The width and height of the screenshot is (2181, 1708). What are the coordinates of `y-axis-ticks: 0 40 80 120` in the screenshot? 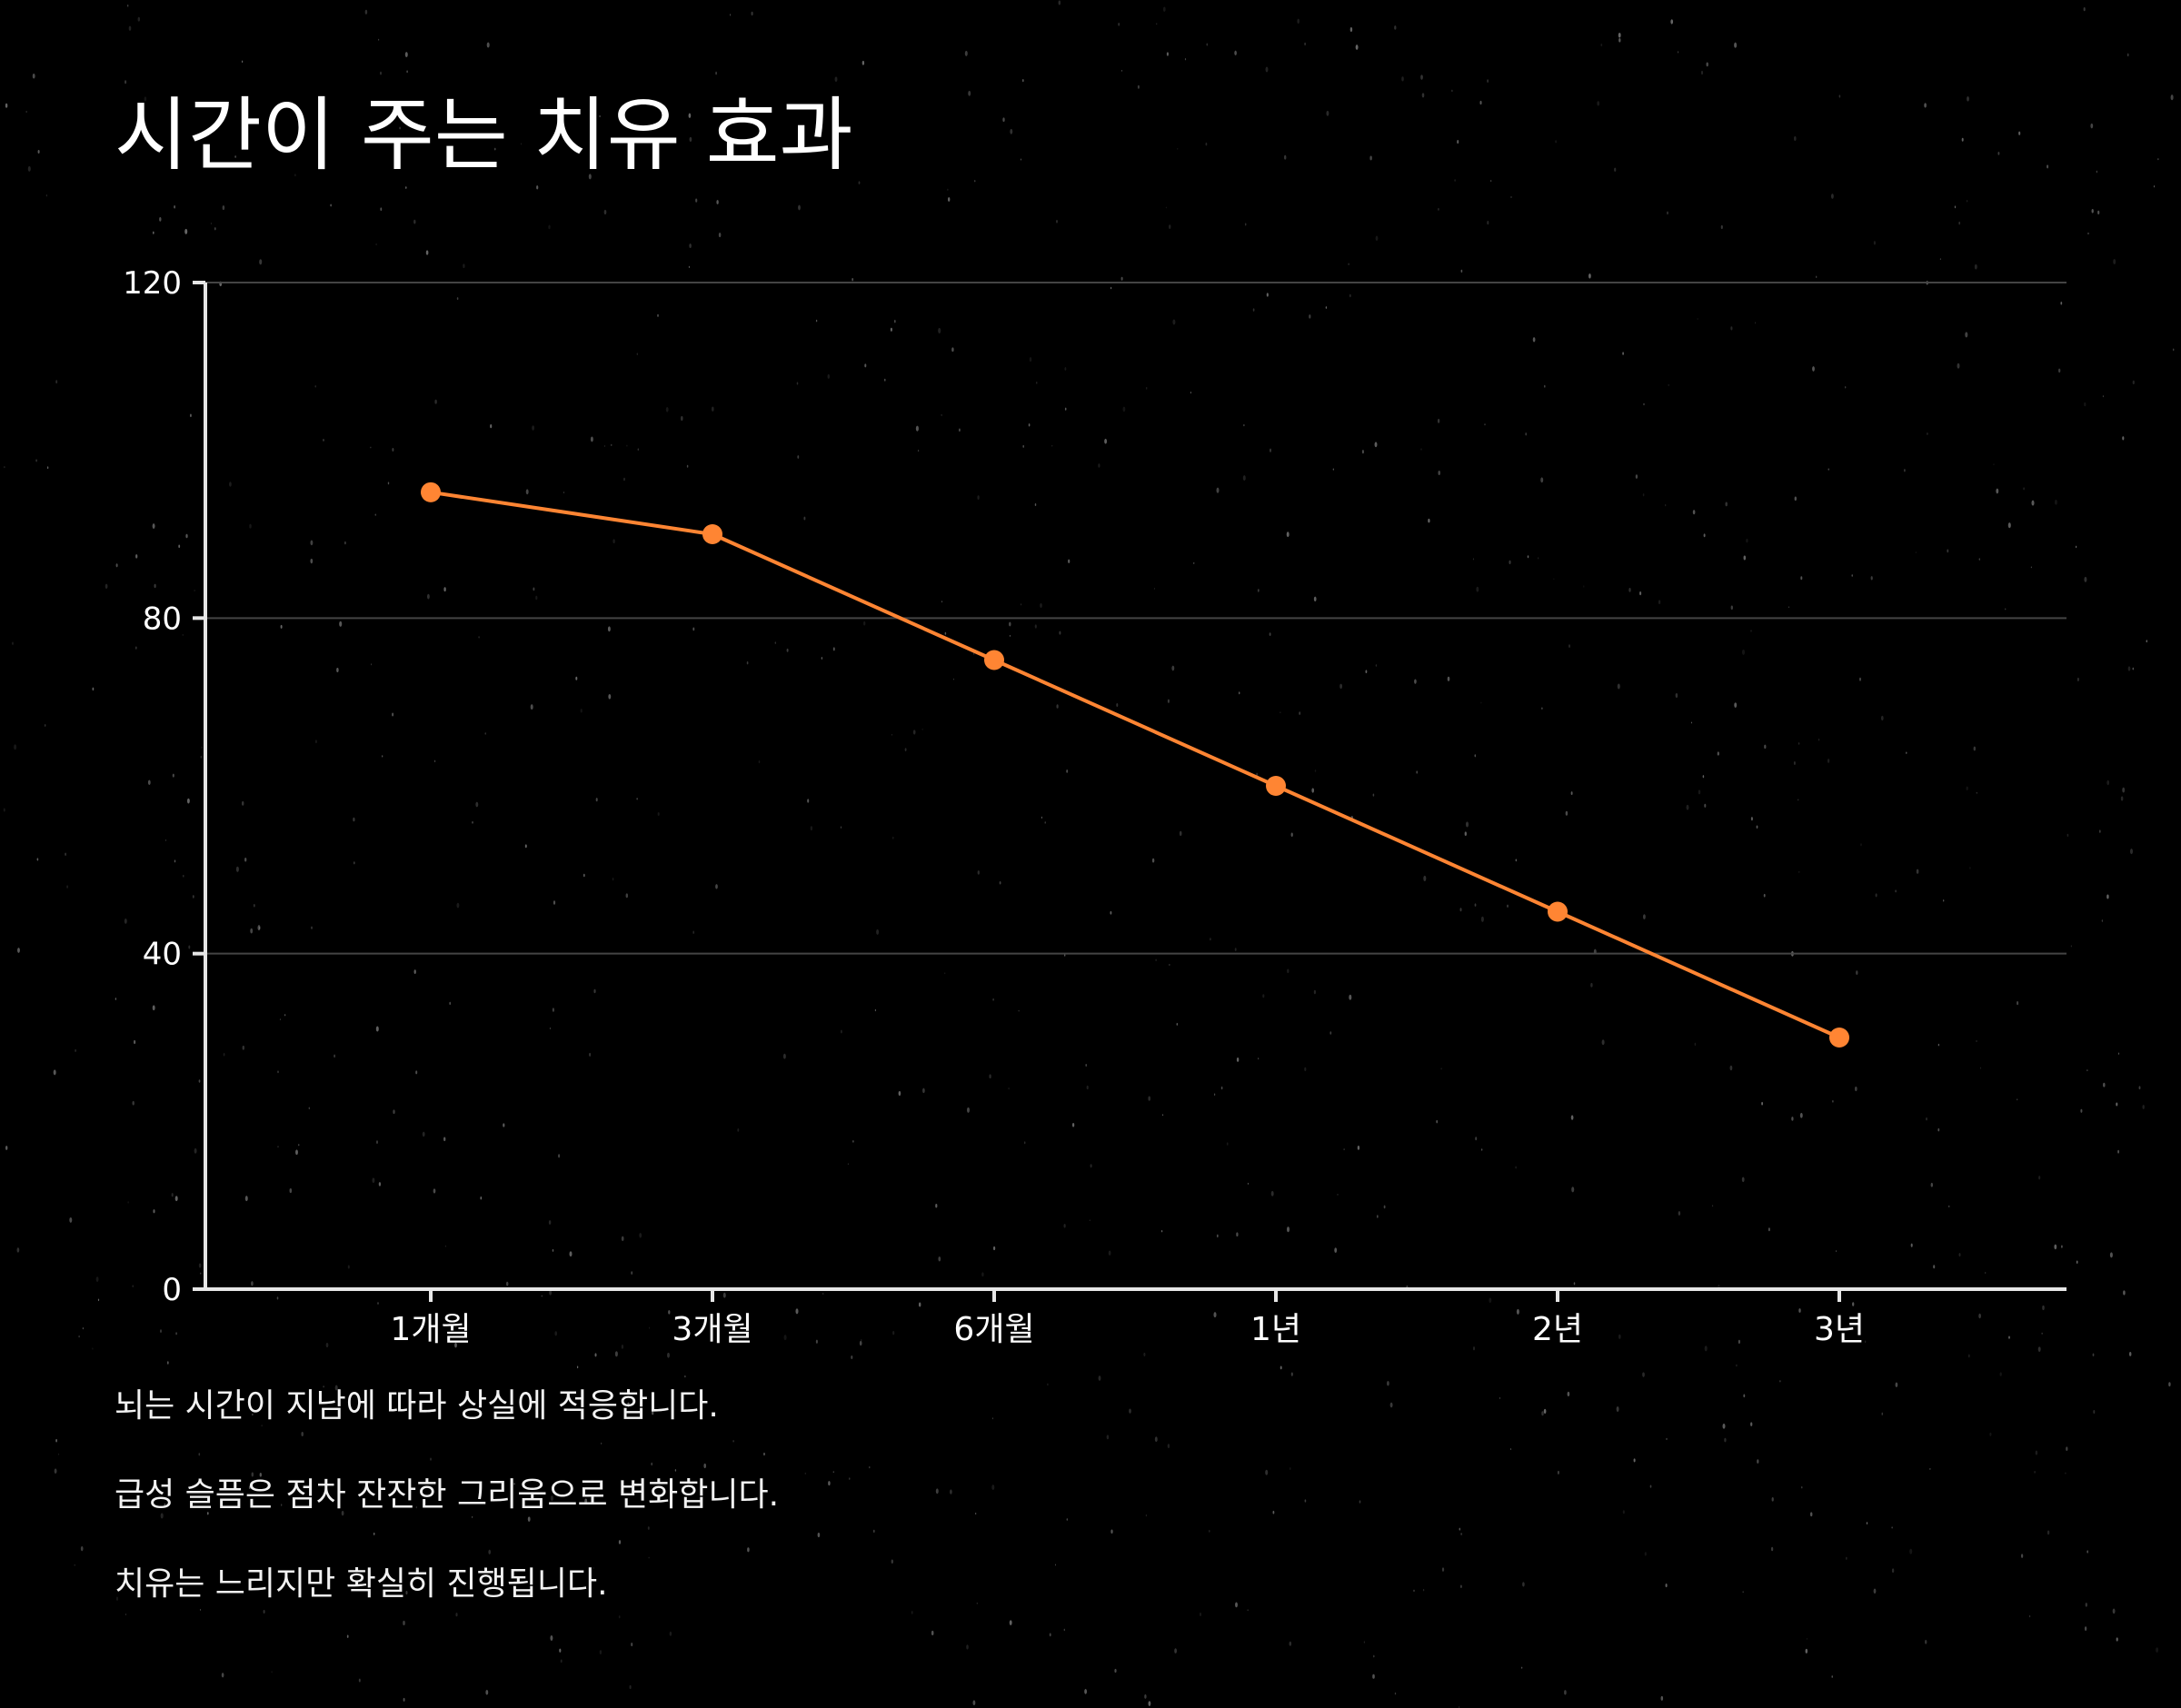 It's located at (164, 786).